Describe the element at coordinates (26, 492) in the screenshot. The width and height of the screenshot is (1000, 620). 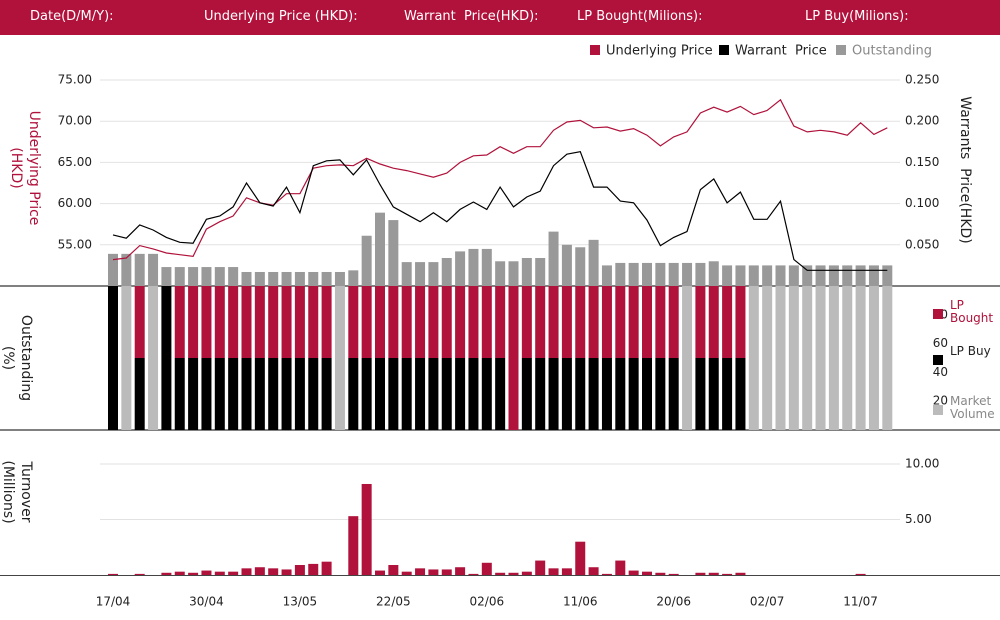
I see `axis-title: Turnover` at that location.